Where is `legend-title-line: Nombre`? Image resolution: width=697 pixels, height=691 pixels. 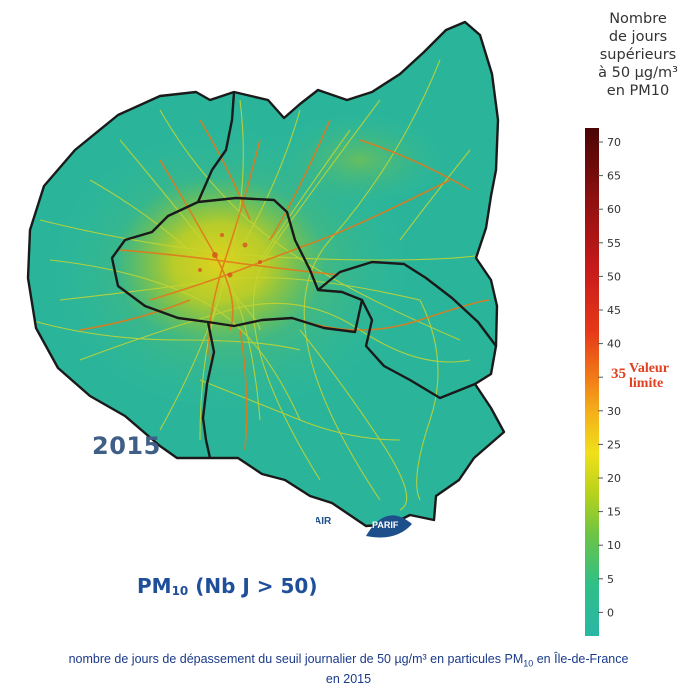 legend-title-line: Nombre is located at coordinates (638, 19).